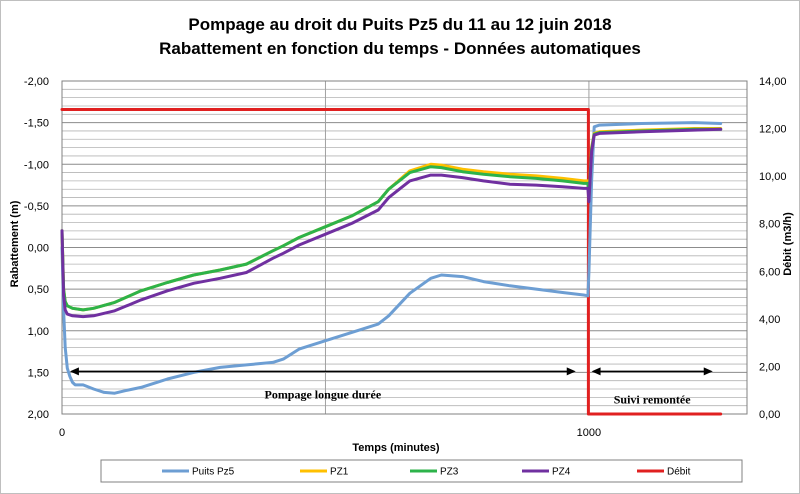  I want to click on legend: Puits Pz5 PZ1 PZ3 PZ4 Débit, so click(426, 472).